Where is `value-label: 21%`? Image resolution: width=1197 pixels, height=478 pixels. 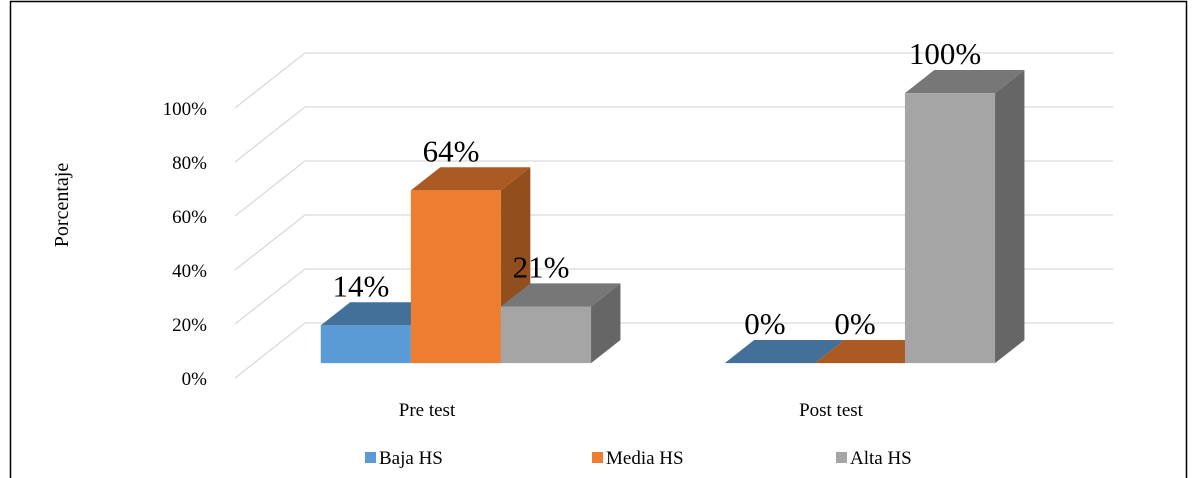 value-label: 21% is located at coordinates (541, 266).